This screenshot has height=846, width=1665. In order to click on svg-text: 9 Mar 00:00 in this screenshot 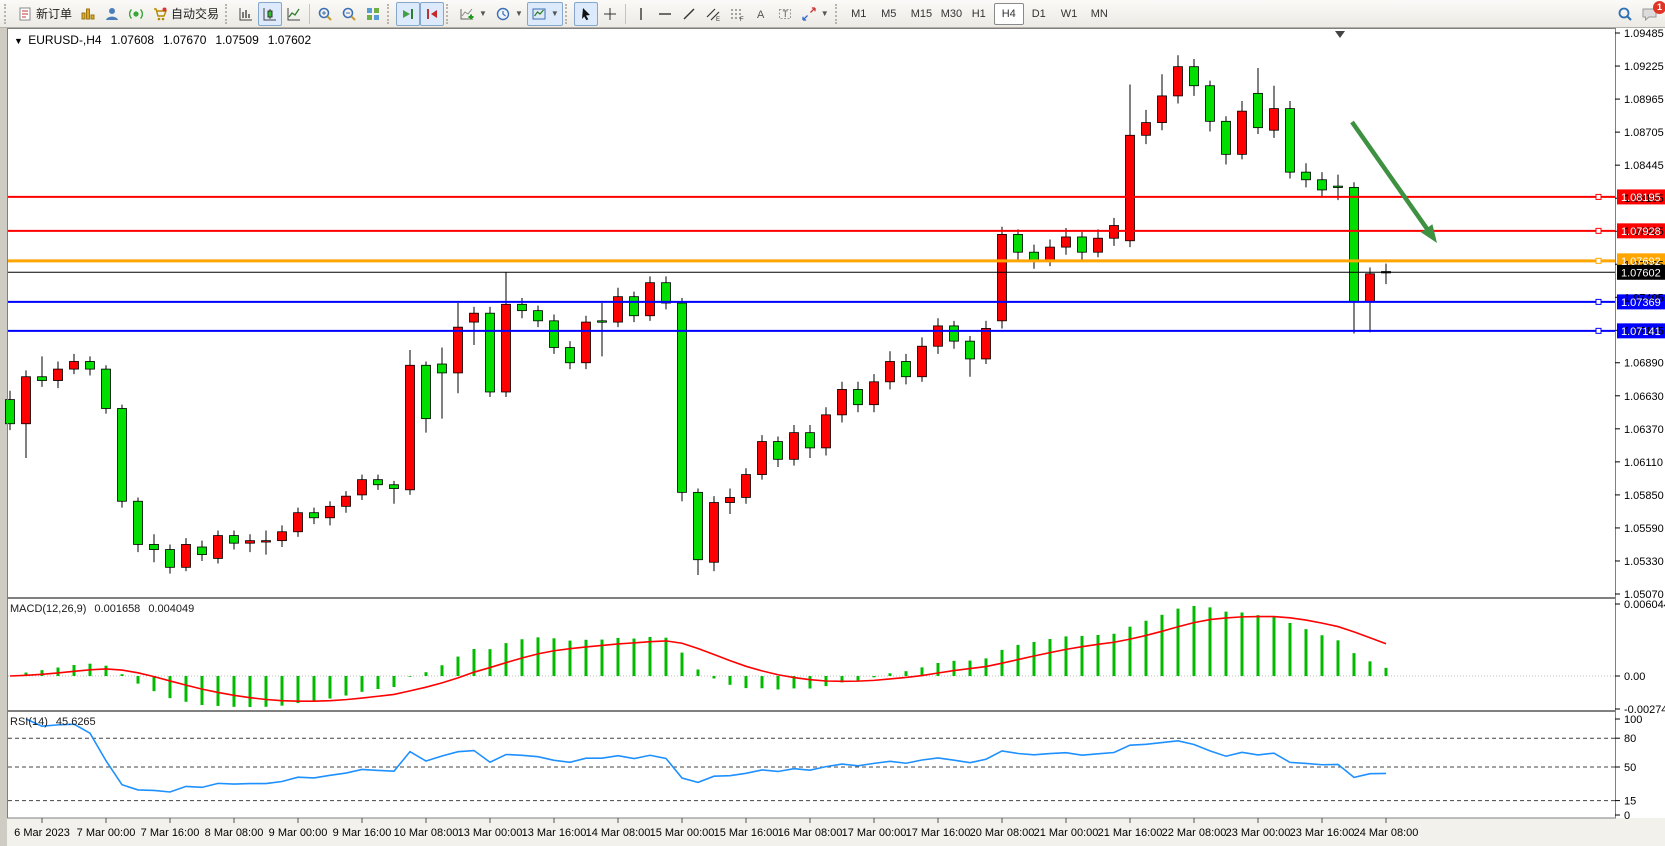, I will do `click(298, 833)`.